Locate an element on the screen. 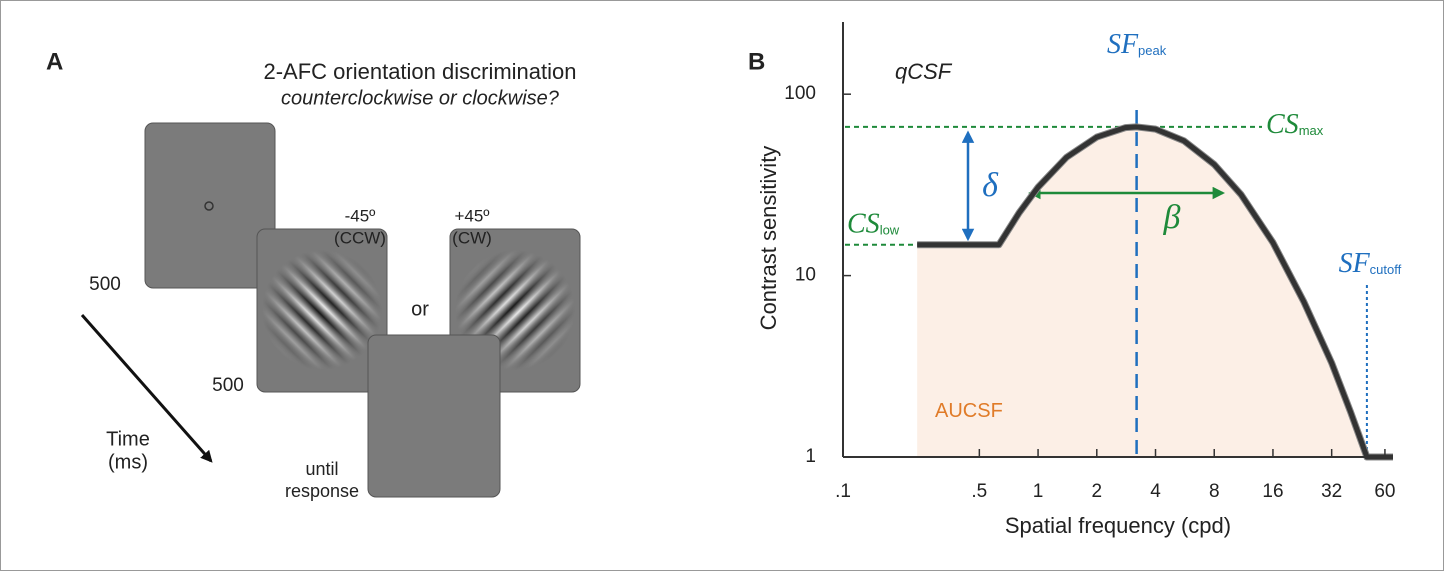  annotation-text: β is located at coordinates (1172, 217).